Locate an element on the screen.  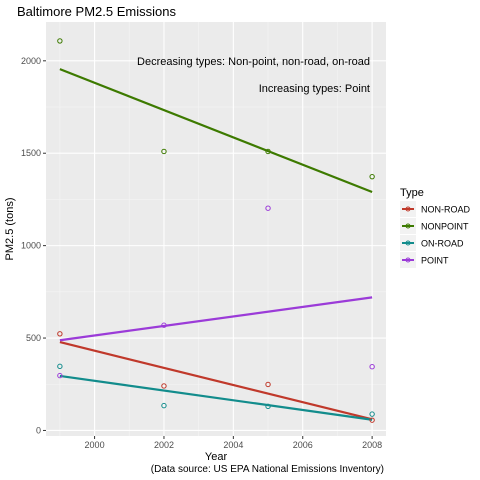
trend-line-non-road is located at coordinates (216, 381).